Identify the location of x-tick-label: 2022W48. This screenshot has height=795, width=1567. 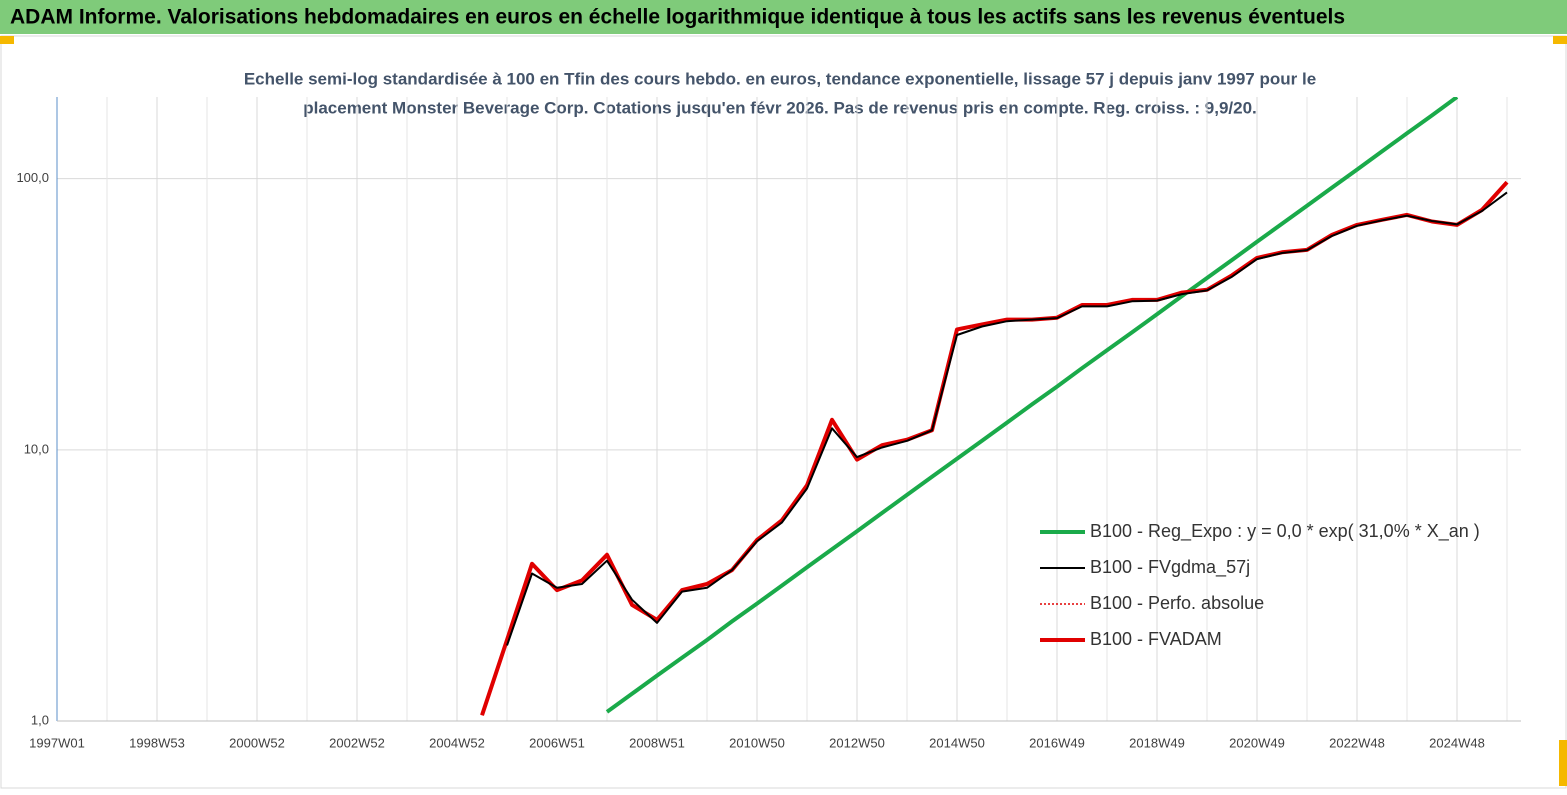
(1357, 742).